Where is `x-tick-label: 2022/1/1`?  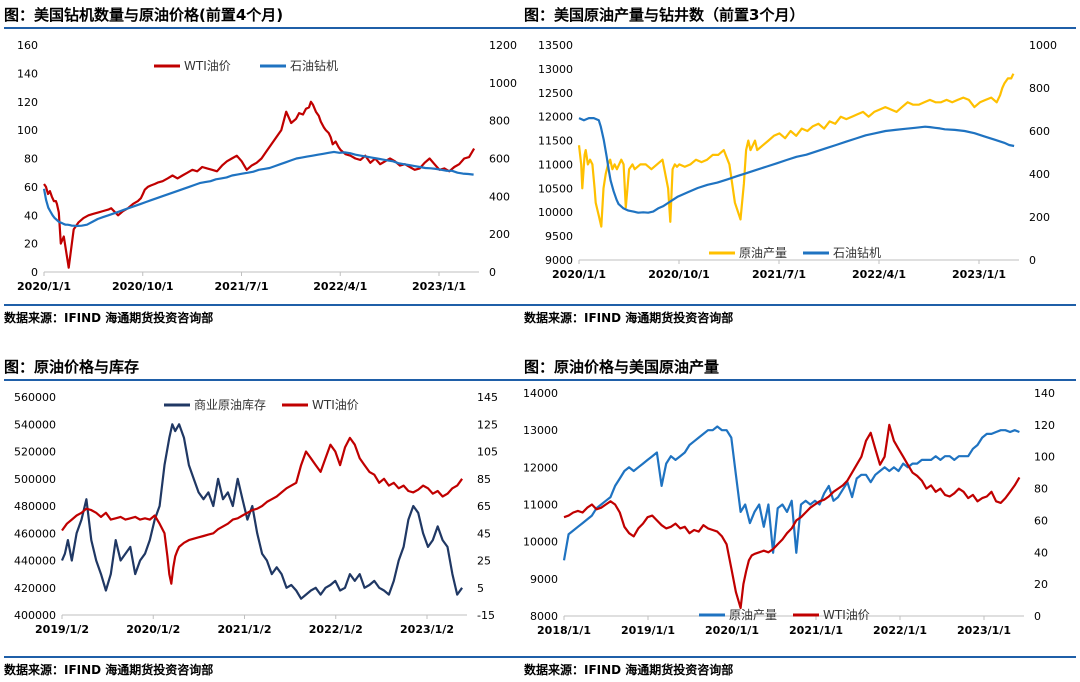
x-tick-label: 2022/1/1 is located at coordinates (900, 630).